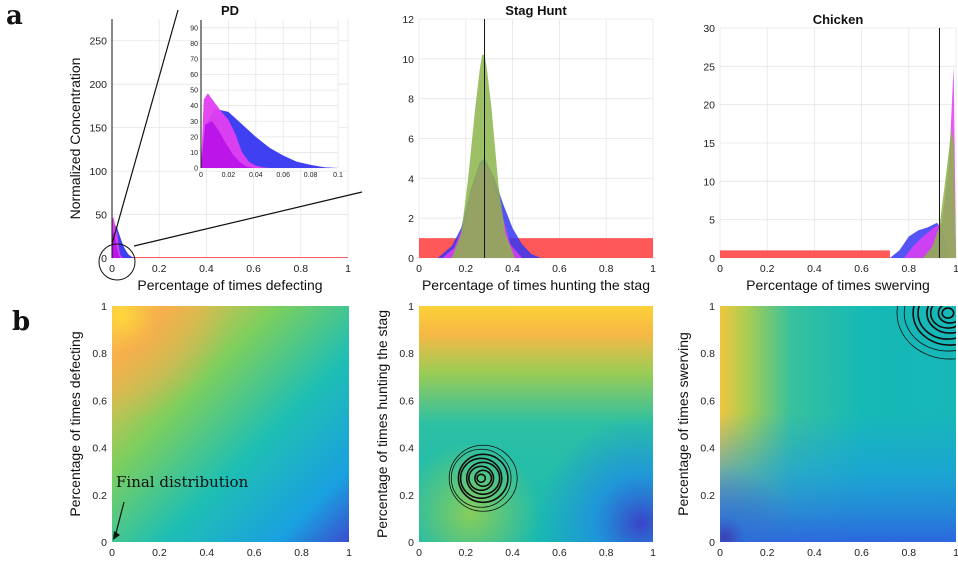  Describe the element at coordinates (98, 85) in the screenshot. I see `y-tick-label: 200` at that location.